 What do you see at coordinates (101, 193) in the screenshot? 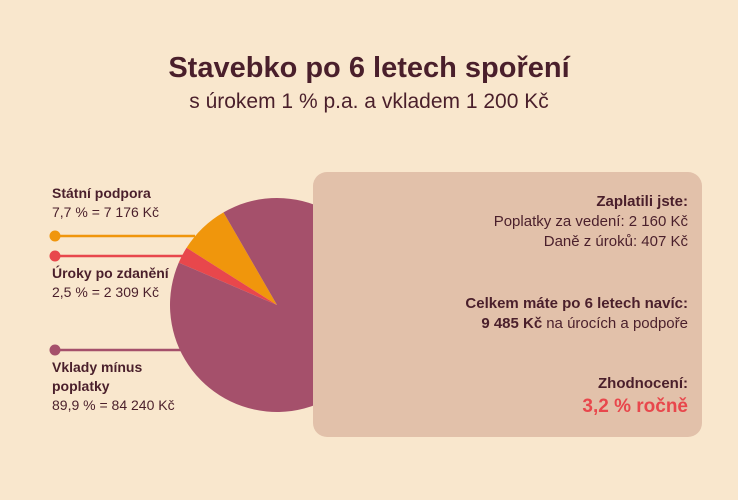
I see `category-label: Státní podpora` at bounding box center [101, 193].